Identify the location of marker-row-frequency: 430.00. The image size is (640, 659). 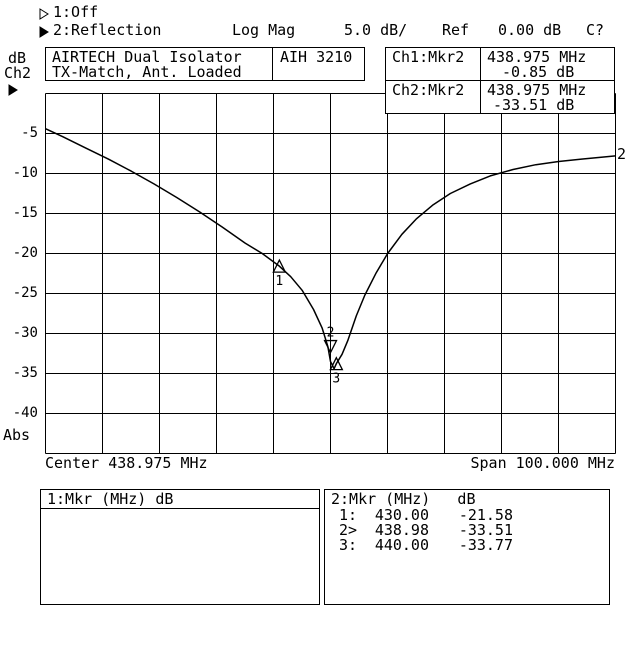
(401, 515).